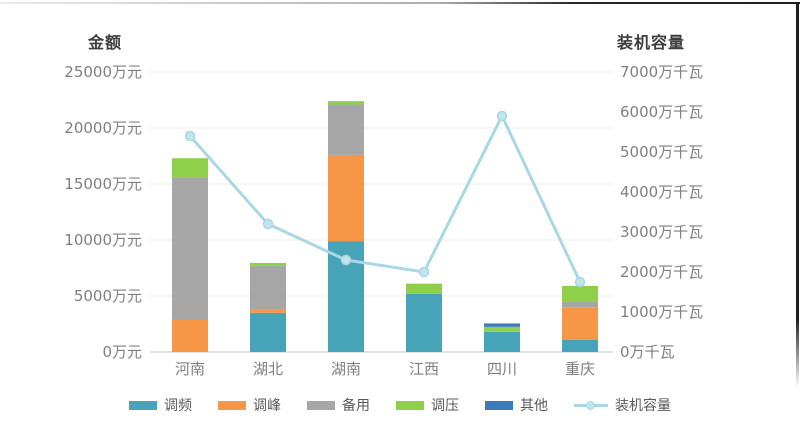 This screenshot has width=800, height=426. I want to click on bar-segment-河南-调峰, so click(190, 335).